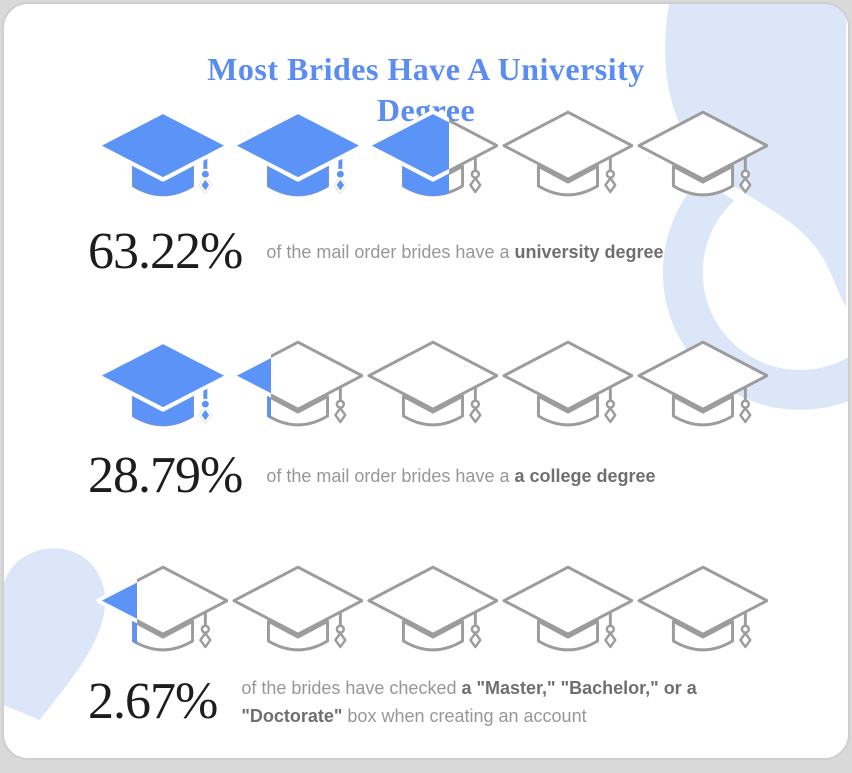 This screenshot has width=852, height=773. Describe the element at coordinates (165, 251) in the screenshot. I see `percent-value: 63.22%` at that location.